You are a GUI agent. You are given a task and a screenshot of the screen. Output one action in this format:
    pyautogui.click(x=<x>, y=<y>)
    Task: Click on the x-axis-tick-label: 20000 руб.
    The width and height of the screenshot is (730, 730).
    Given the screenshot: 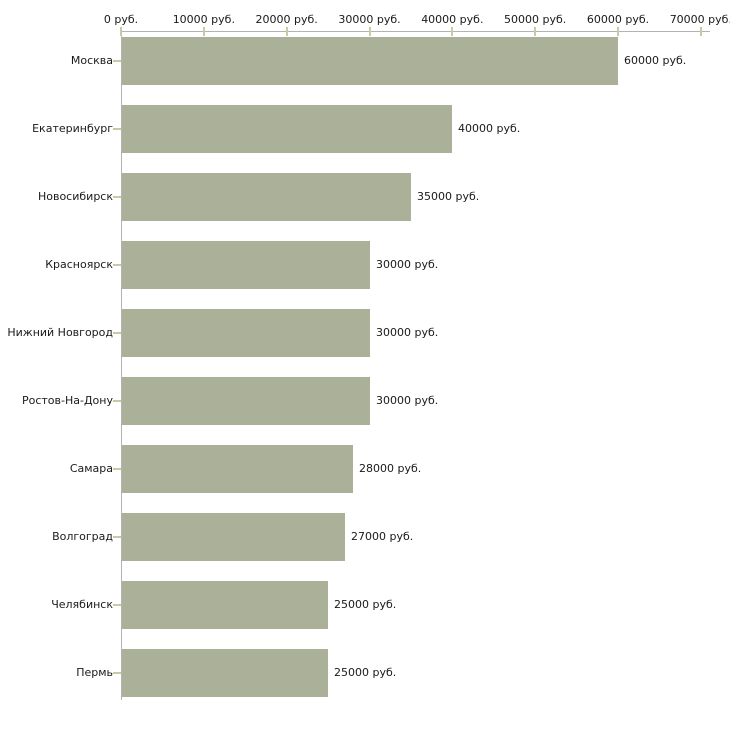 What is the action you would take?
    pyautogui.click(x=286, y=19)
    